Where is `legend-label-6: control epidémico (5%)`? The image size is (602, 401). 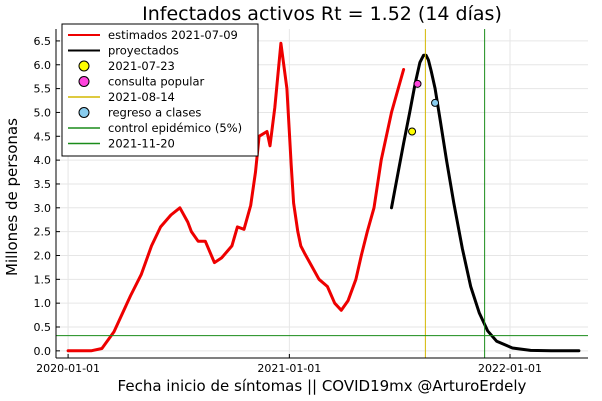
legend-label-6: control epidémico (5%) is located at coordinates (175, 128).